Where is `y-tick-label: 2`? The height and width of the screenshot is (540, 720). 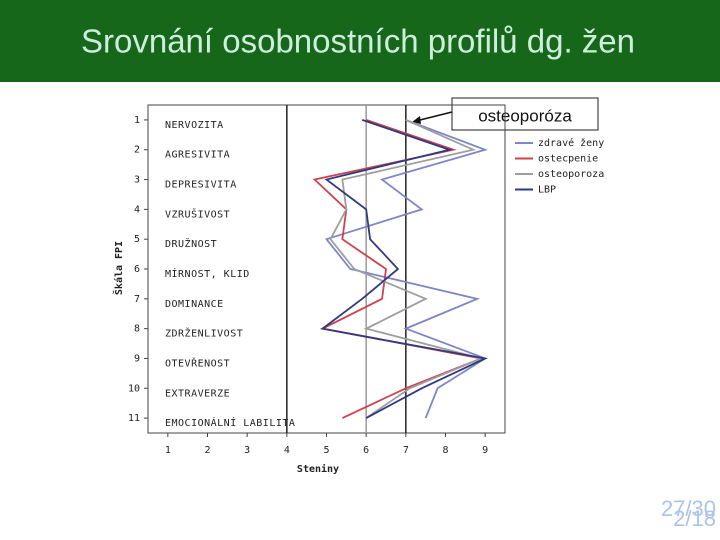
y-tick-label: 2 is located at coordinates (137, 150).